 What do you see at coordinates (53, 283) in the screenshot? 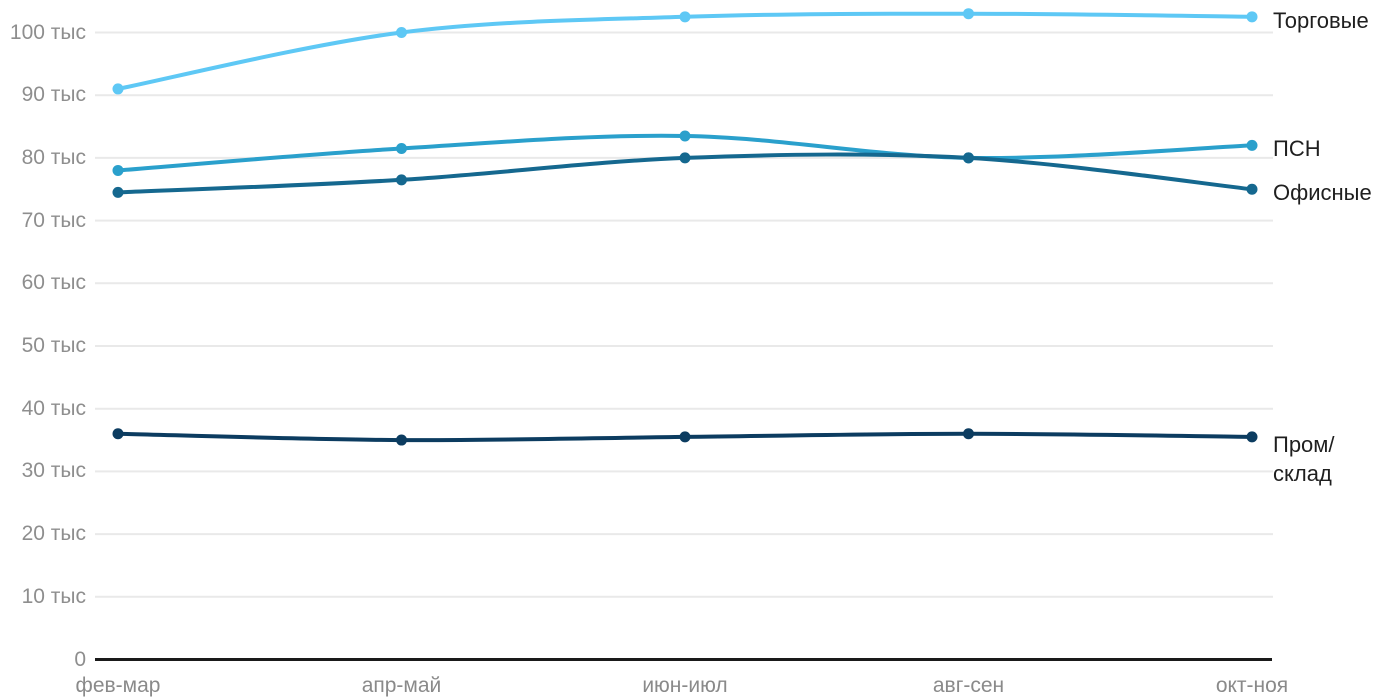
I see `y-tick-label-60: 60 тыс` at bounding box center [53, 283].